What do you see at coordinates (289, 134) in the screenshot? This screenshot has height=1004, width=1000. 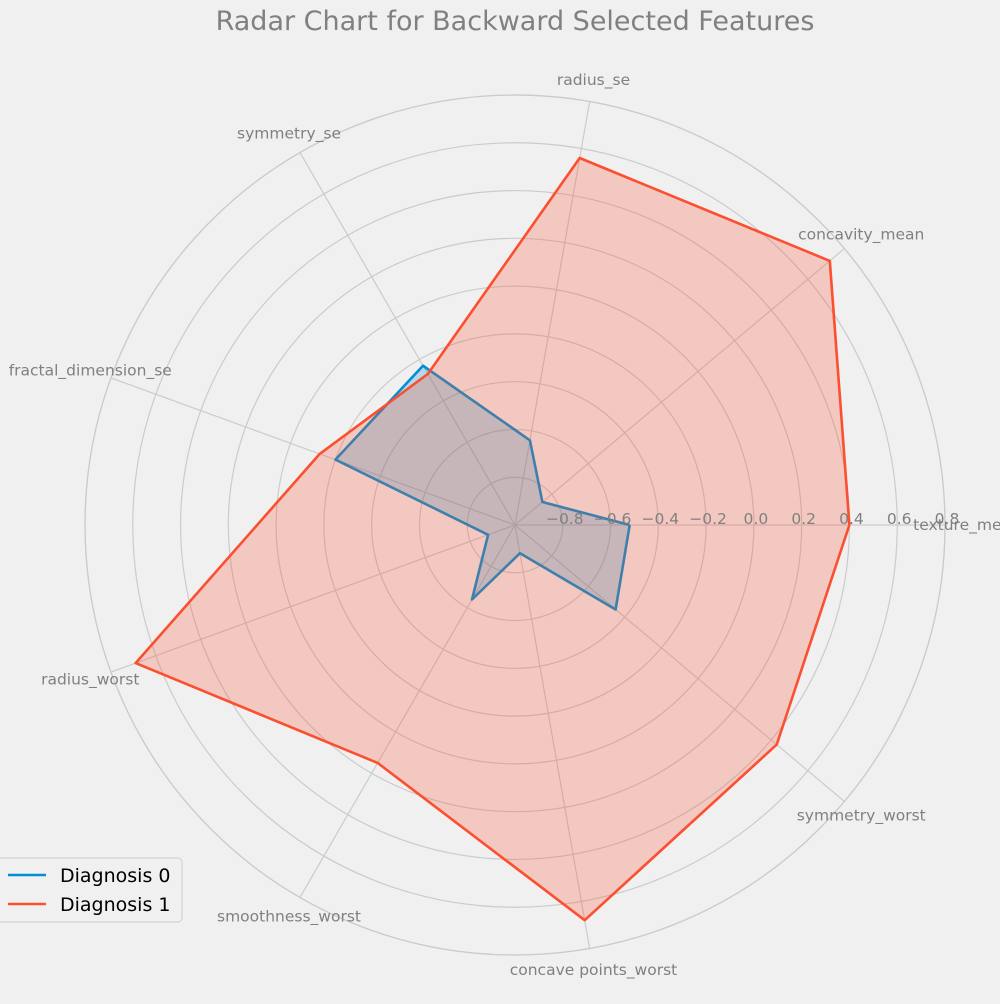 I see `category-label: symmetry_se` at bounding box center [289, 134].